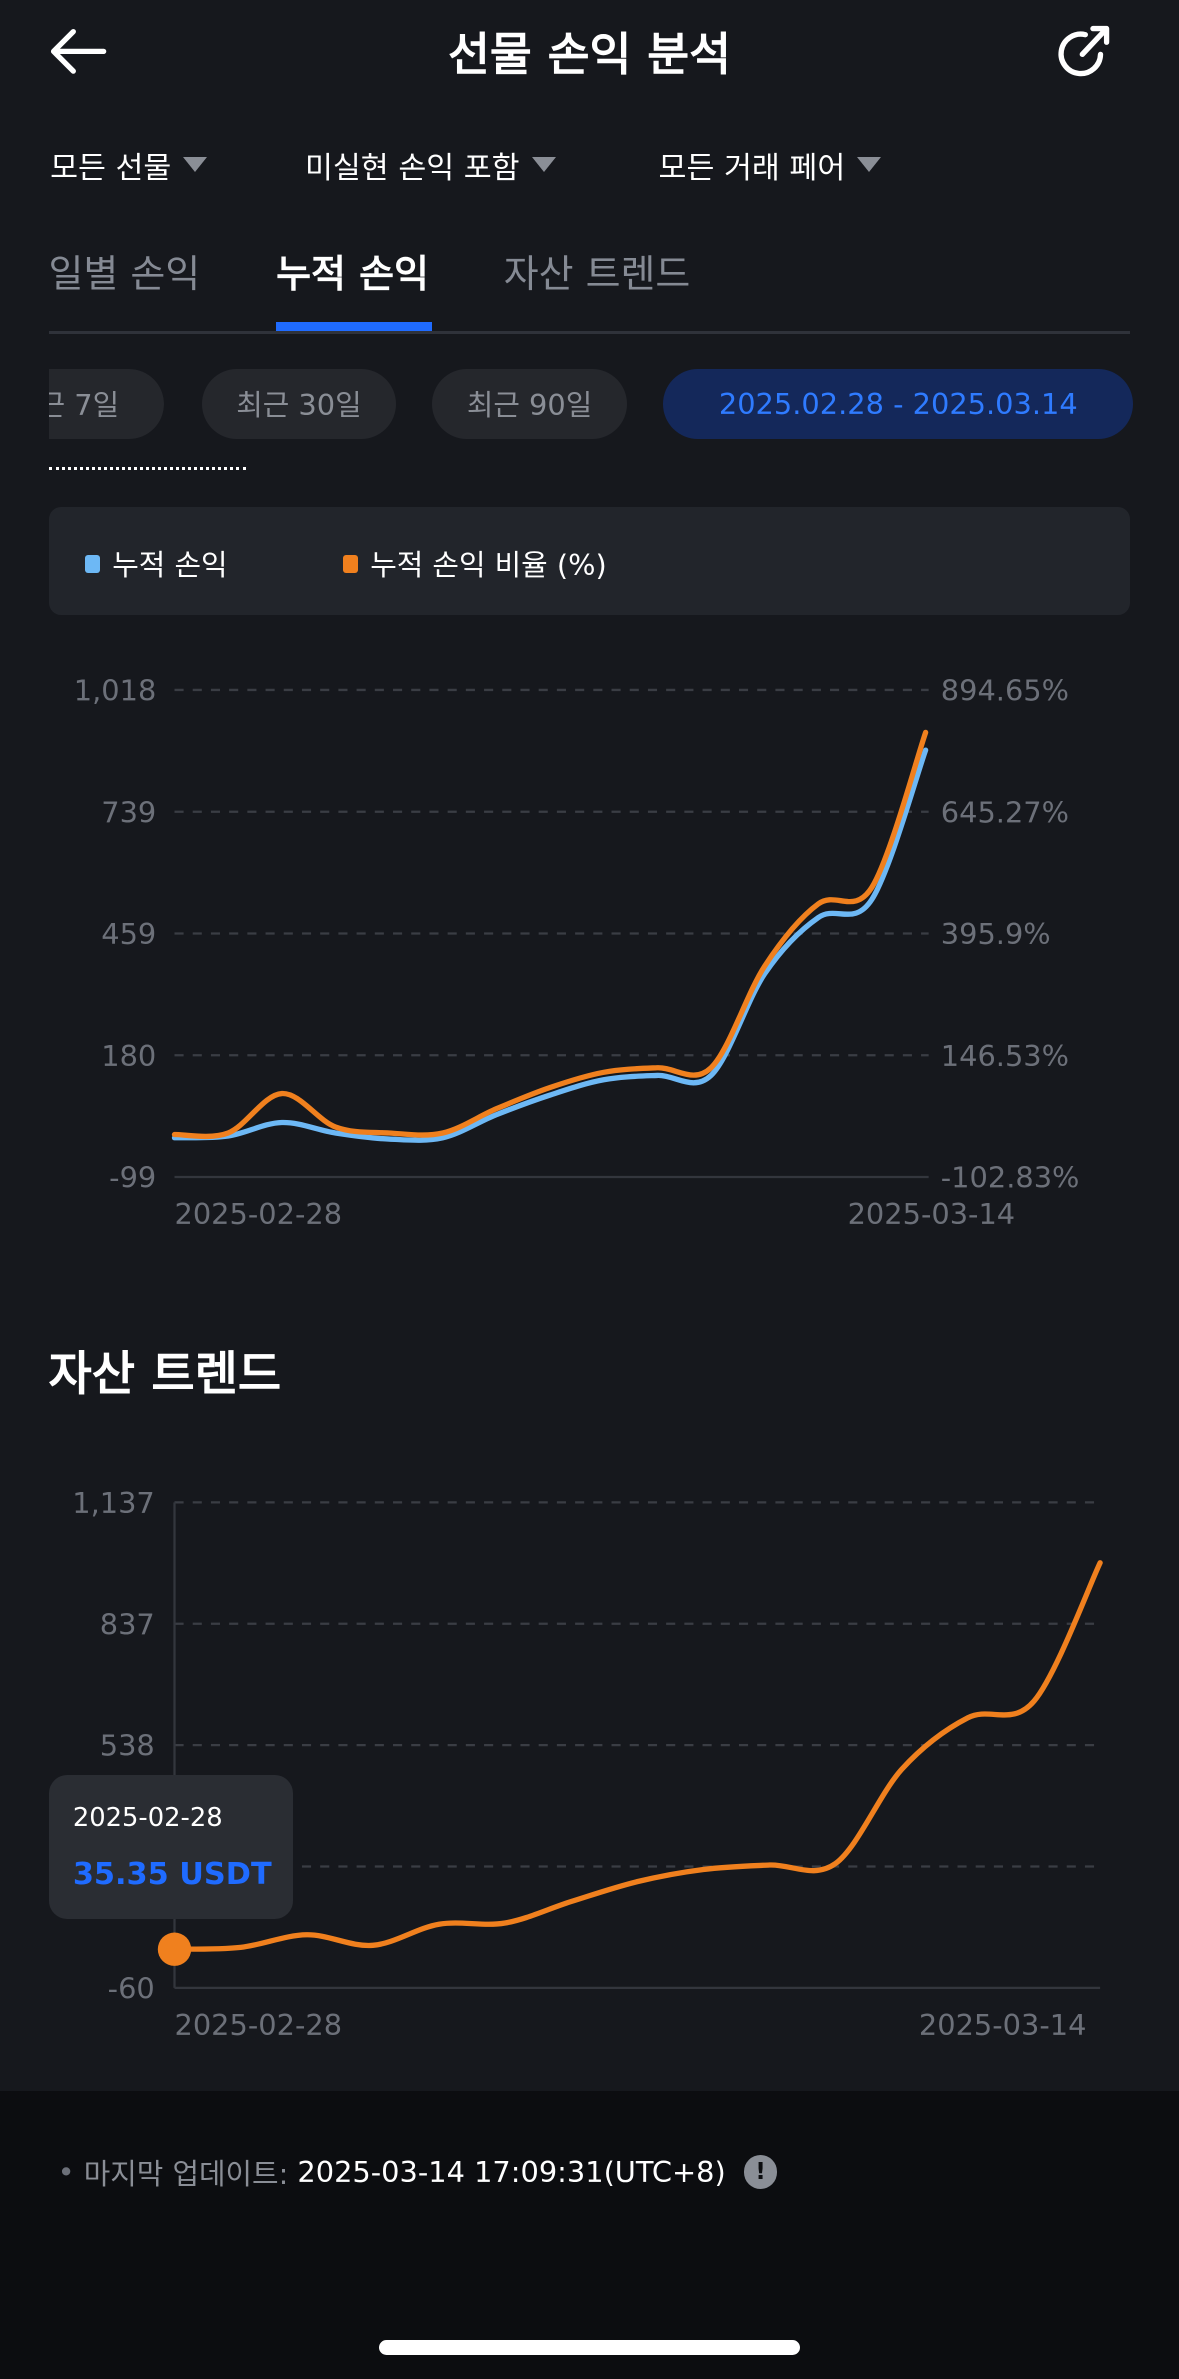 The height and width of the screenshot is (2379, 1179). Describe the element at coordinates (412, 168) in the screenshot. I see `filter-label: 미실현 손익 포함` at that location.